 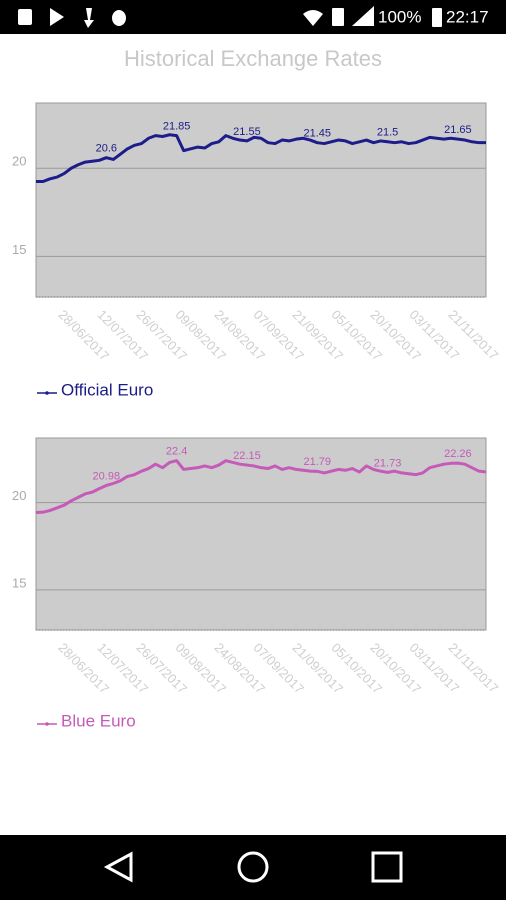 What do you see at coordinates (107, 476) in the screenshot?
I see `data-label: 20.98` at bounding box center [107, 476].